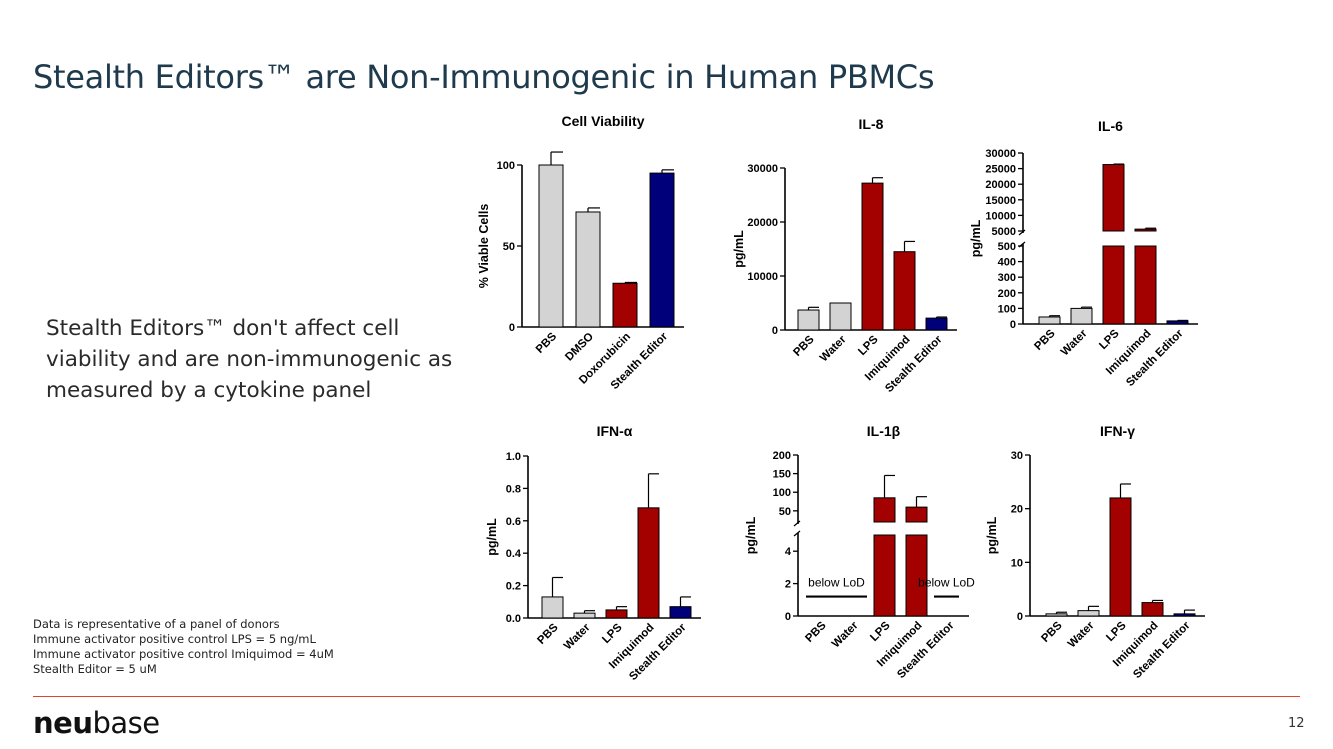  What do you see at coordinates (1007, 278) in the screenshot?
I see `y-tick-label: 300` at bounding box center [1007, 278].